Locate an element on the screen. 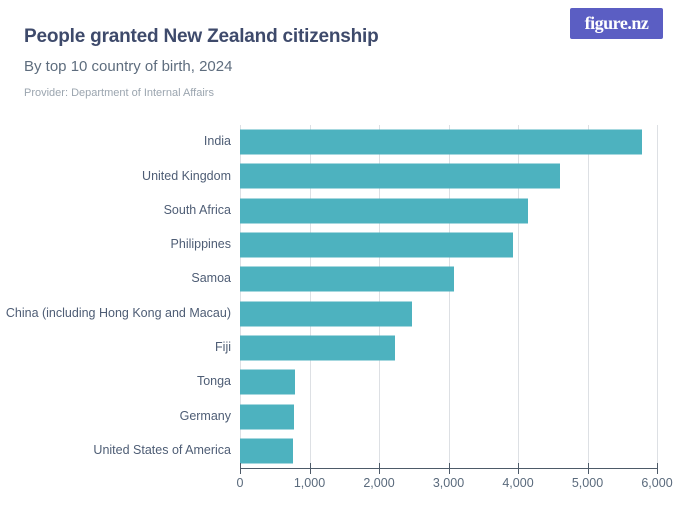  bar-row: United States of America is located at coordinates (328, 451).